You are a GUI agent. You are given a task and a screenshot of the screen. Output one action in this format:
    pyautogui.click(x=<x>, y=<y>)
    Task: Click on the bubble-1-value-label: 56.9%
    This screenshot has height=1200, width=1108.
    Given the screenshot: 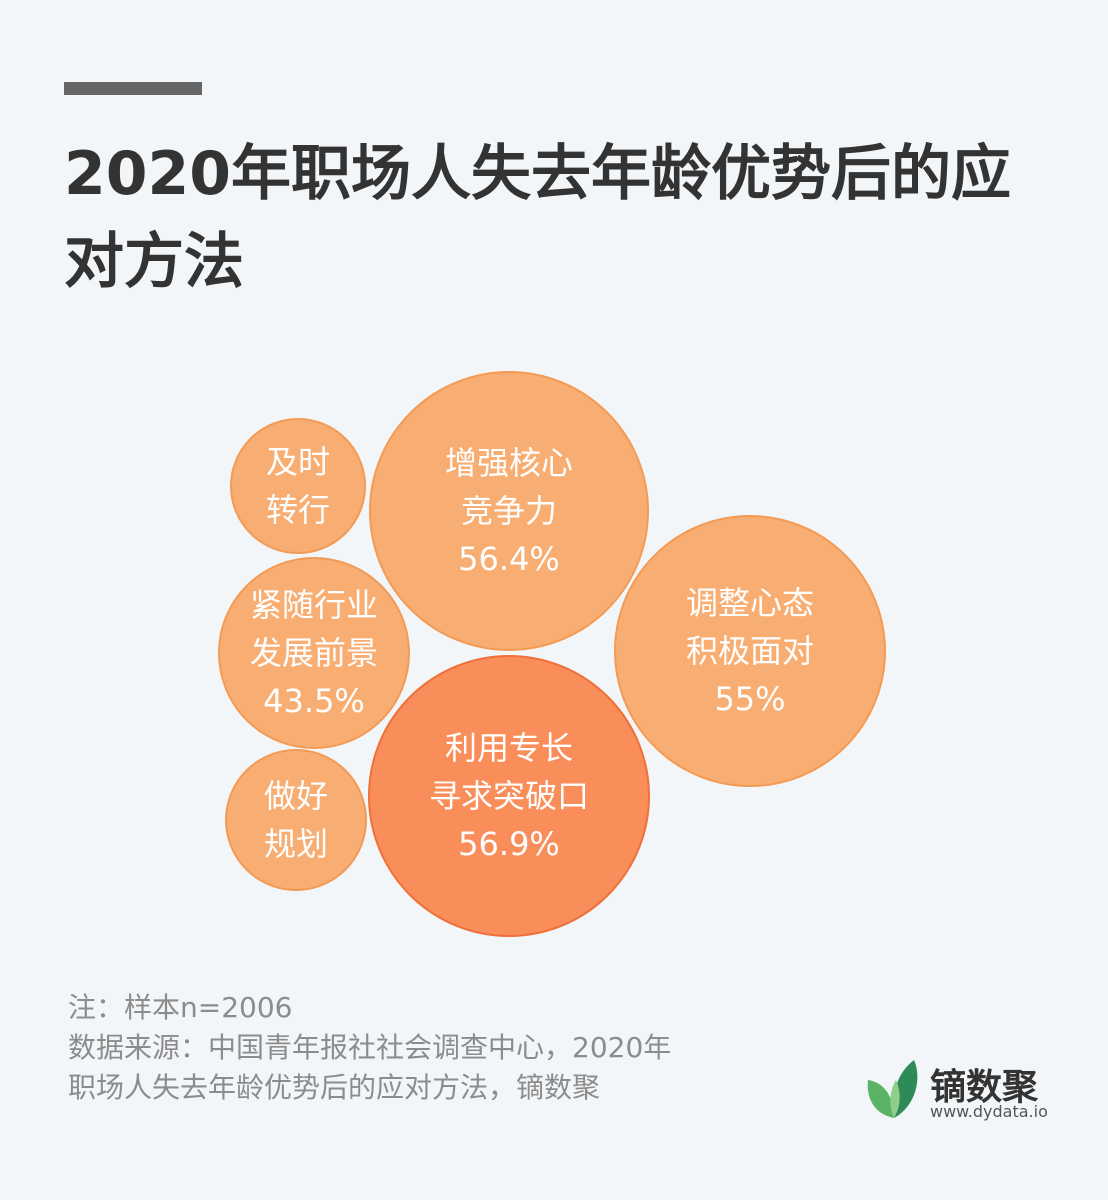 What is the action you would take?
    pyautogui.click(x=509, y=844)
    